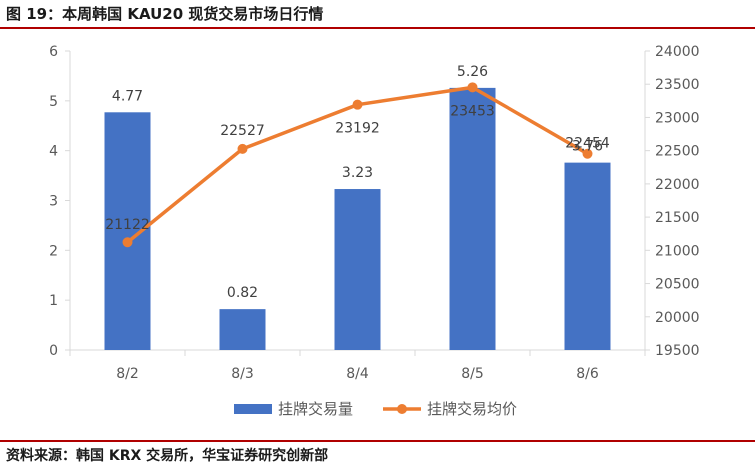 The image size is (755, 471). I want to click on source-note: 资料来源：韩国 KRX 交易所，华宝证券研究创新部, so click(167, 456).